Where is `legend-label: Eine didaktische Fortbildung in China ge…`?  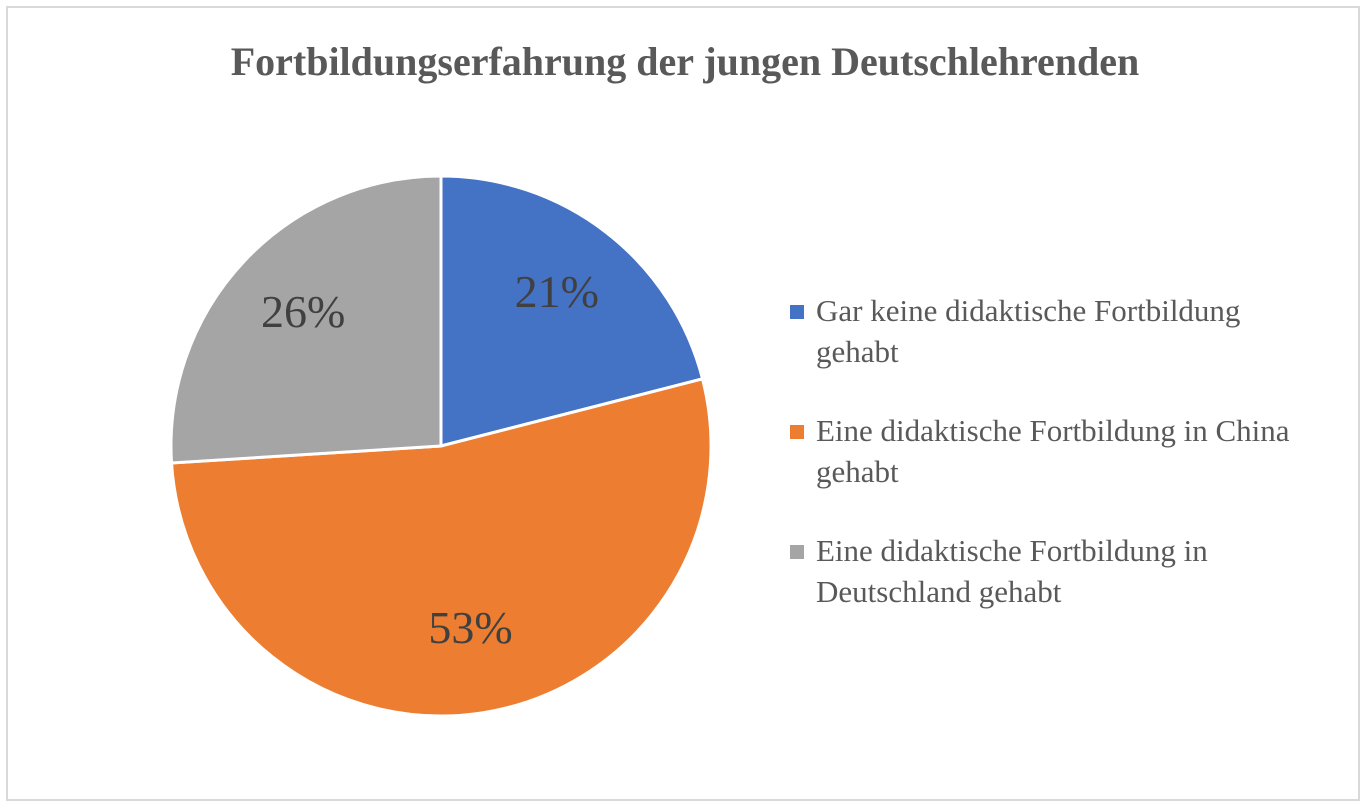
legend-label: Eine didaktische Fortbildung in China ge… is located at coordinates (1053, 451).